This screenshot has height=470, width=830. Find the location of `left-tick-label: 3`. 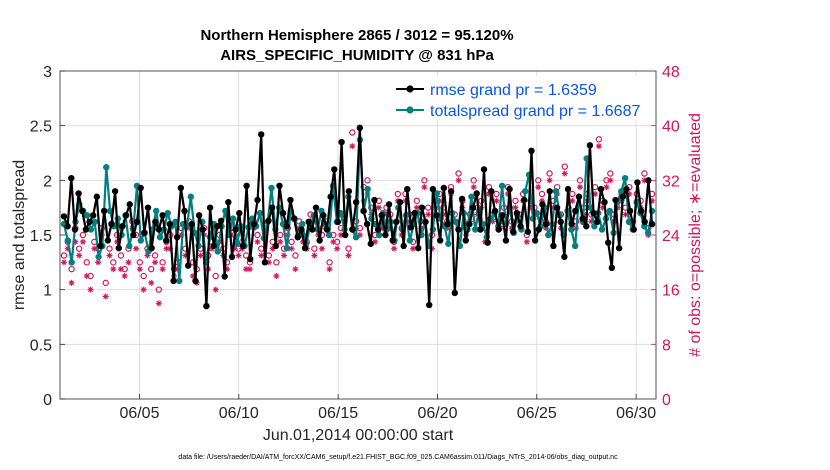

left-tick-label: 3 is located at coordinates (47, 72).